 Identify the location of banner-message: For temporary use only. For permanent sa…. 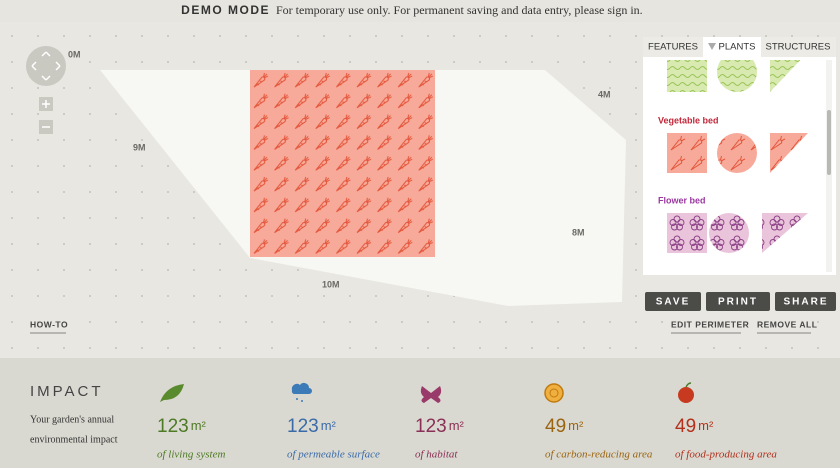
(459, 10).